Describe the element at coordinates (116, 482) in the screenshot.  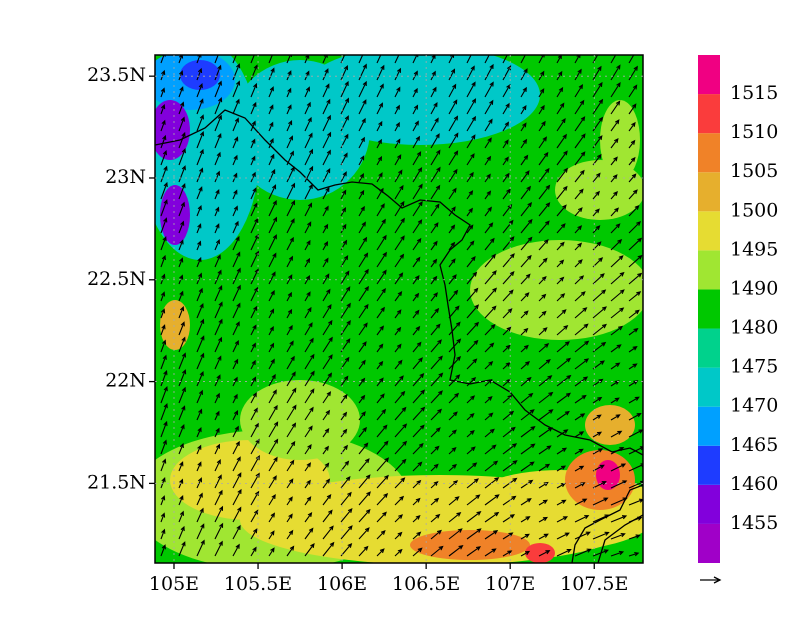
I see `y-tick-label: 21.5N` at that location.